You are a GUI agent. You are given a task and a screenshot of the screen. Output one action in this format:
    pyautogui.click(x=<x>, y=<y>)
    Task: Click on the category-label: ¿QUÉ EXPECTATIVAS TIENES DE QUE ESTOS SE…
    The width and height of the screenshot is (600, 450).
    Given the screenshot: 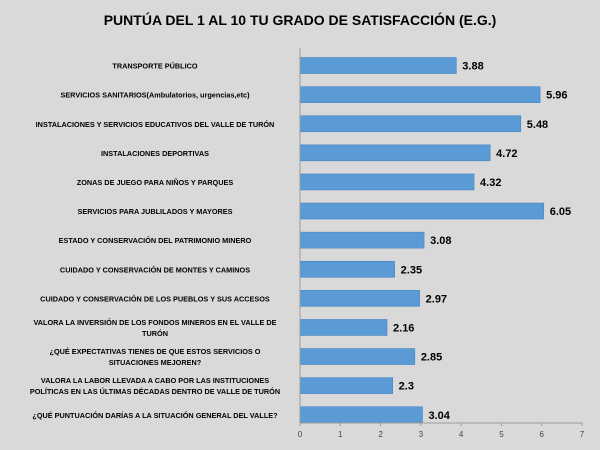 What is the action you would take?
    pyautogui.click(x=155, y=357)
    